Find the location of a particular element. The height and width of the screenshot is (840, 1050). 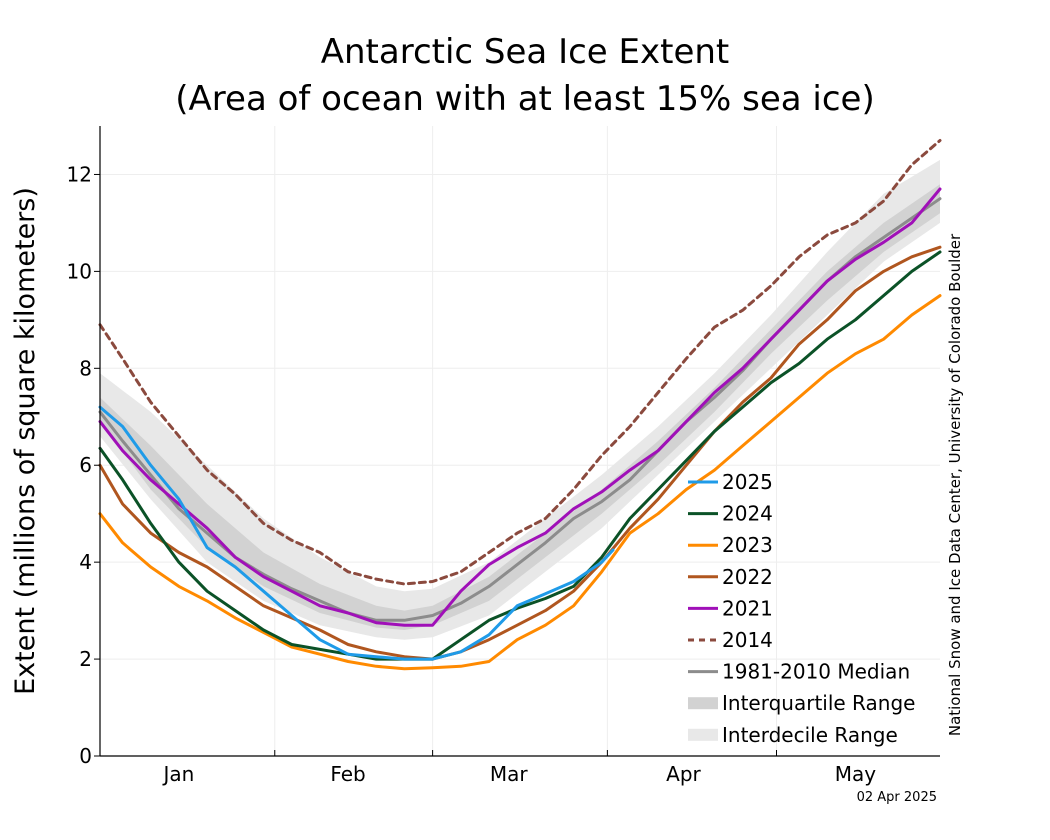

legend-item-2023: 2023 is located at coordinates (730, 545).